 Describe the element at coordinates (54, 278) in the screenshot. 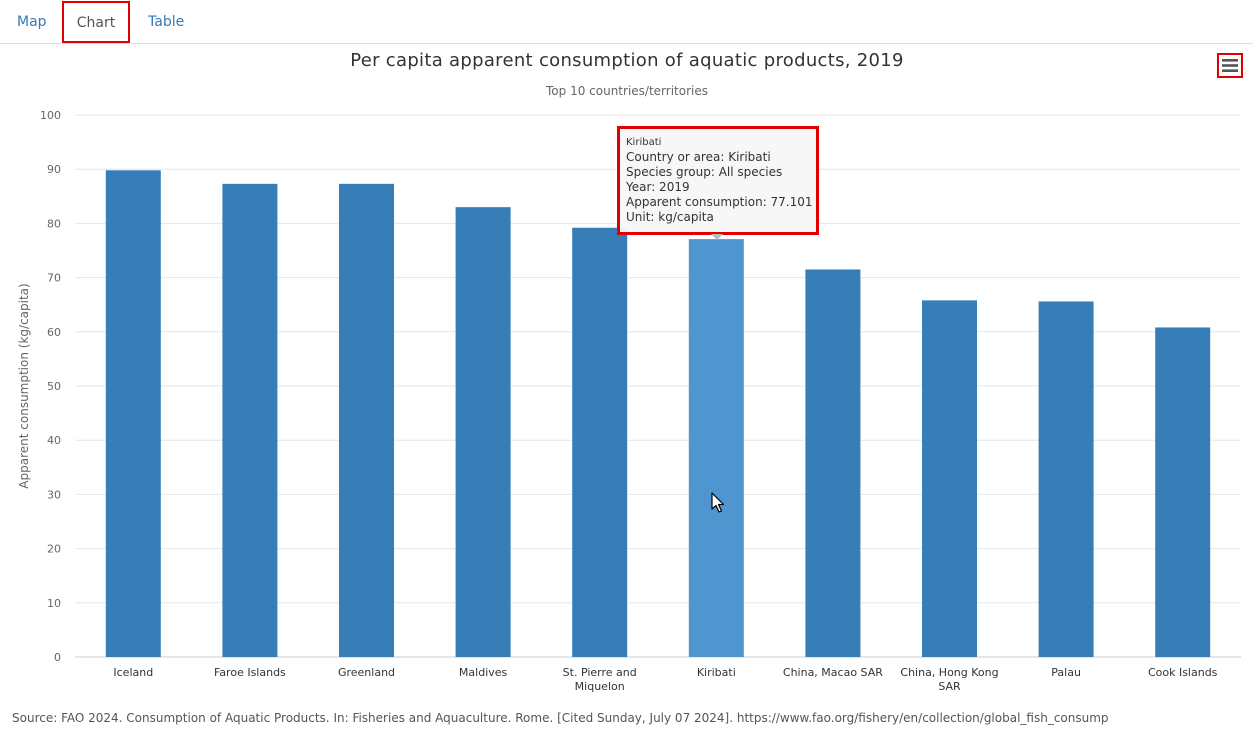

I see `y-tick-label: 70` at that location.